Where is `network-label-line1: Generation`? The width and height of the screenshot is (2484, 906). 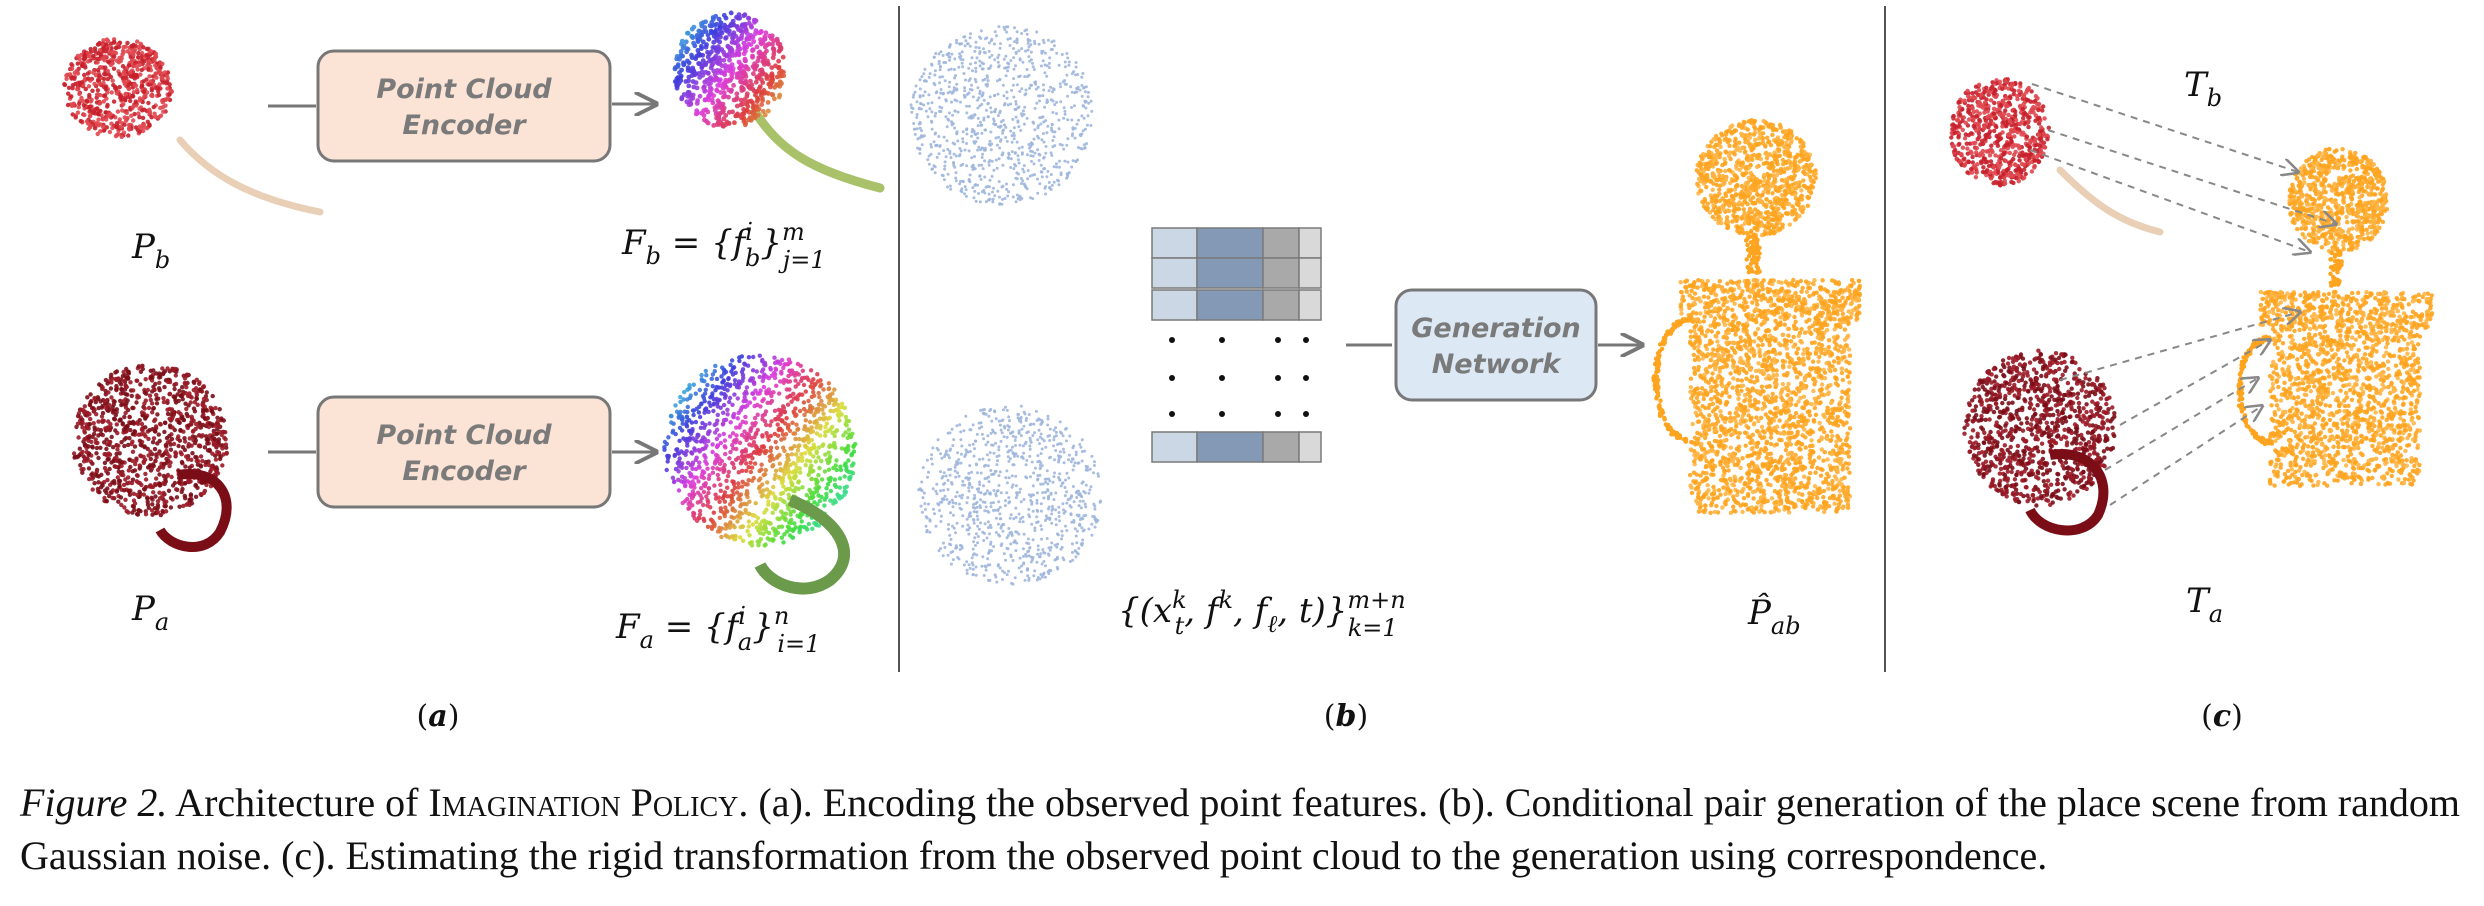 network-label-line1: Generation is located at coordinates (1495, 328).